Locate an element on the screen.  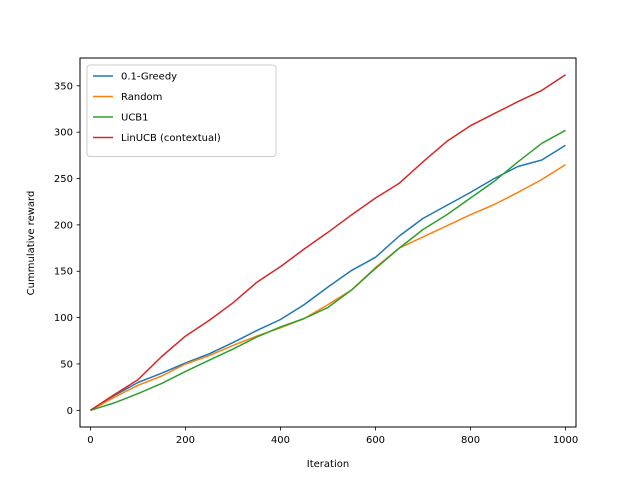
y-tick-label-1: 50 is located at coordinates (66, 364).